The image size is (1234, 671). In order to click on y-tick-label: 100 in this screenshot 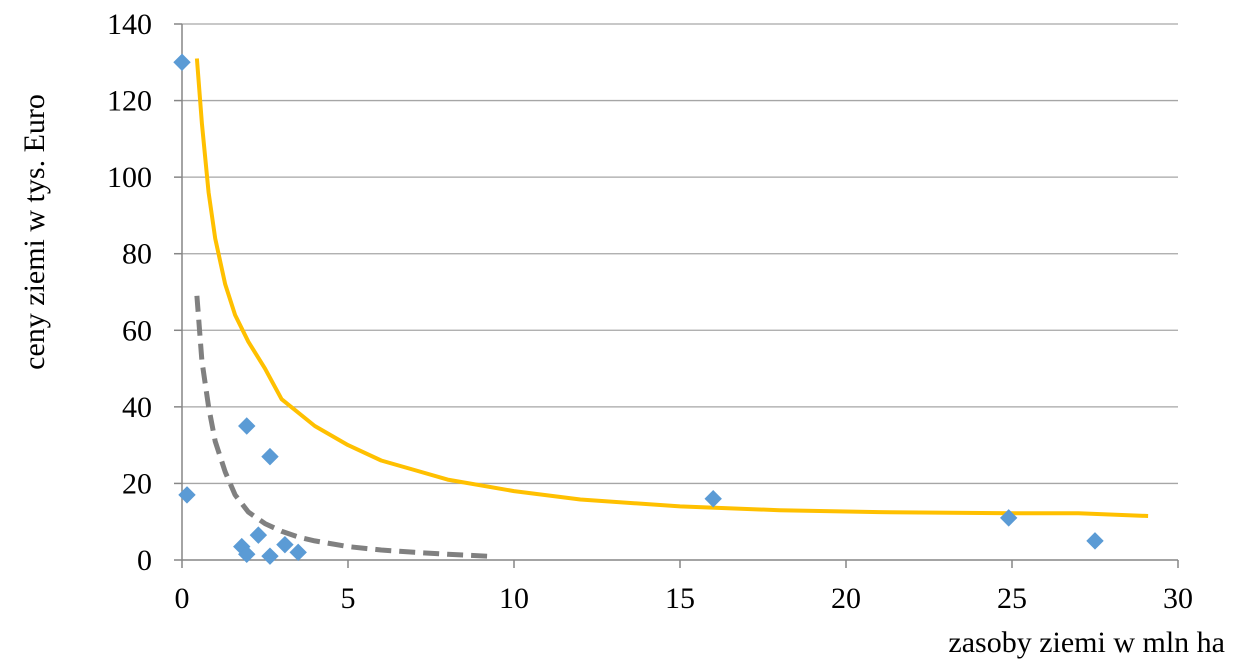, I will do `click(129, 177)`.